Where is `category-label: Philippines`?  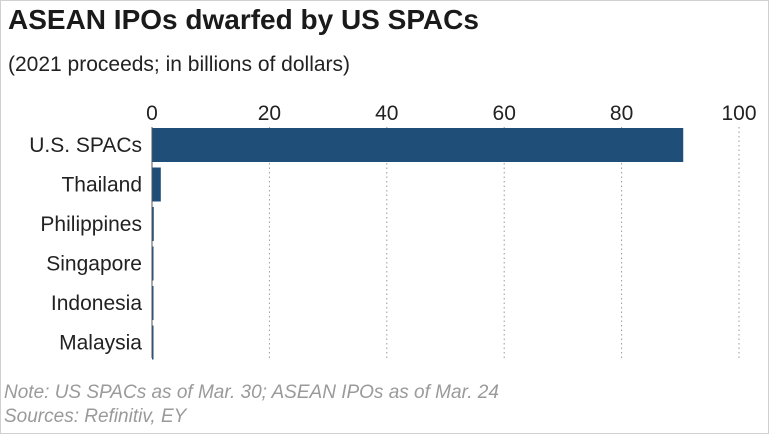 category-label: Philippines is located at coordinates (91, 224).